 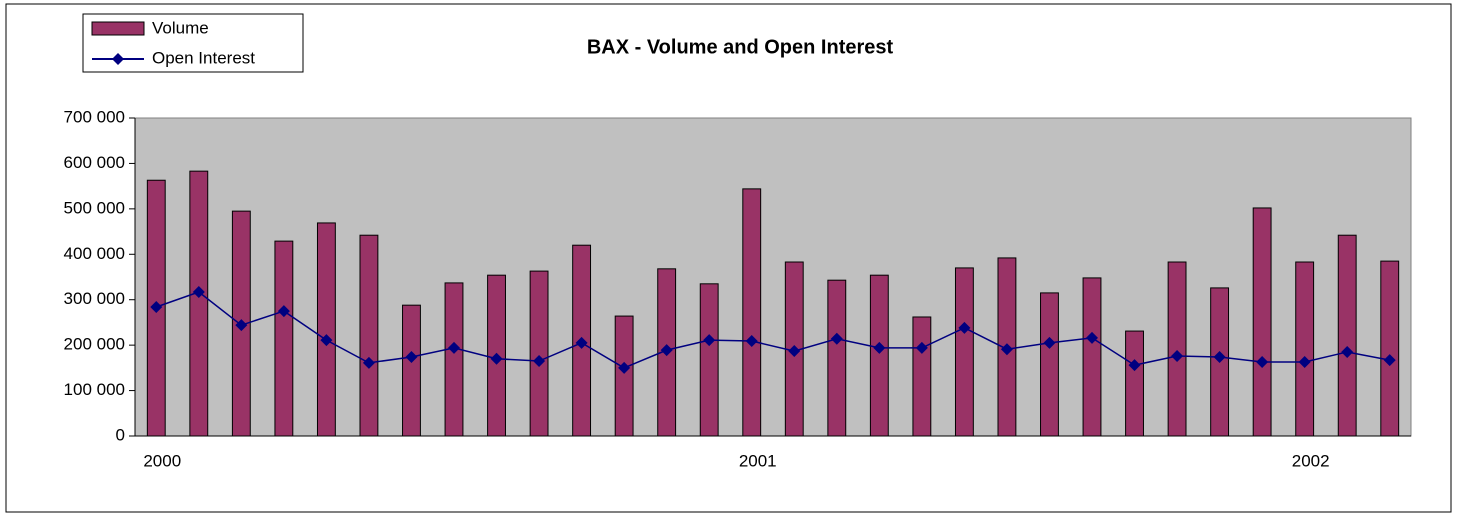 What do you see at coordinates (120, 434) in the screenshot?
I see `y-tick-label: 0` at bounding box center [120, 434].